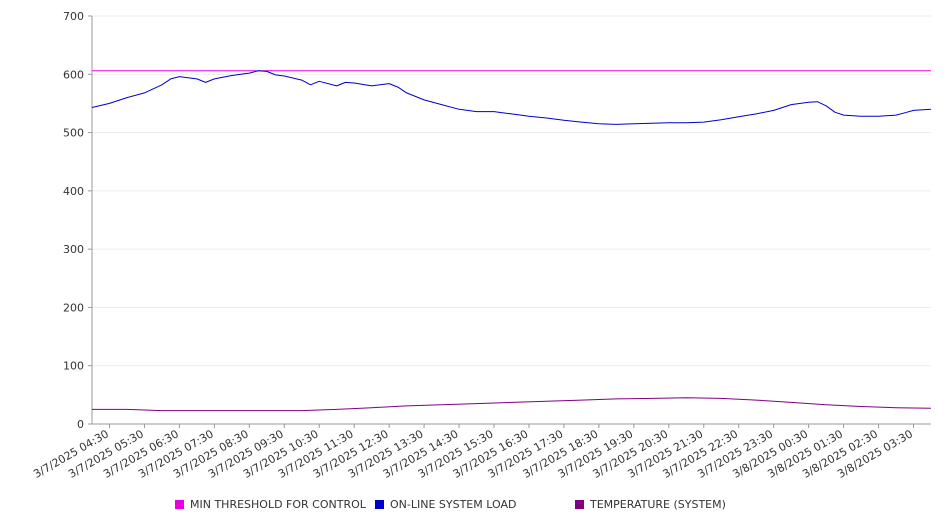 The image size is (946, 526). I want to click on legend-label-threshold: MIN THRESHOLD FOR CONTROL, so click(278, 504).